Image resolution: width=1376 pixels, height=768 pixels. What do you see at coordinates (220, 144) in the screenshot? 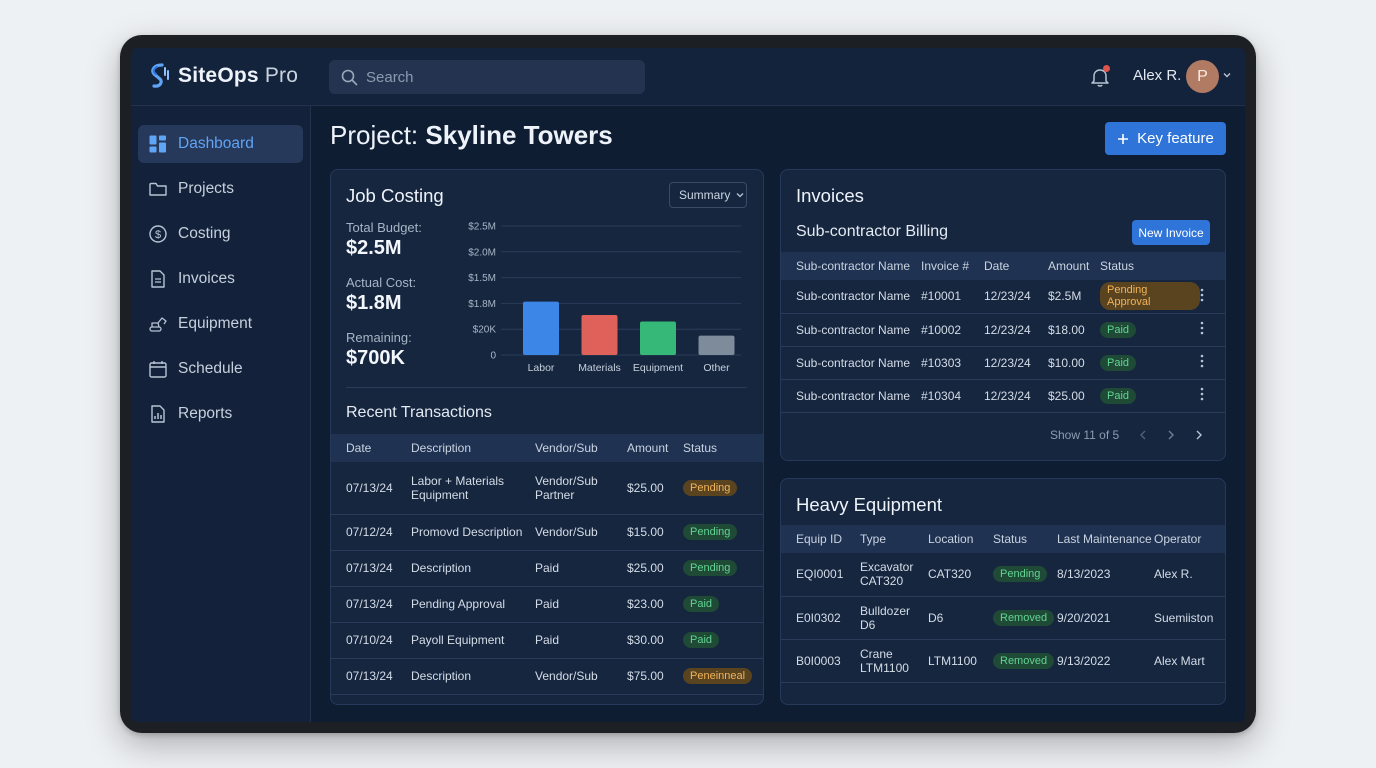
I see `sidebar-item-dashboard: Dashboard` at bounding box center [220, 144].